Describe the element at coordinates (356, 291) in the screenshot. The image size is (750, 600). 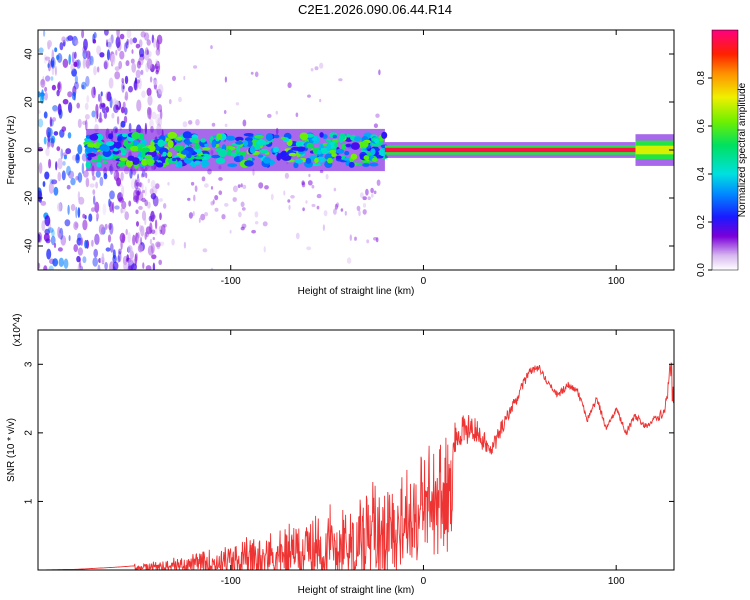
I see `spectrogram-x-label: Height of straight line (km)` at that location.